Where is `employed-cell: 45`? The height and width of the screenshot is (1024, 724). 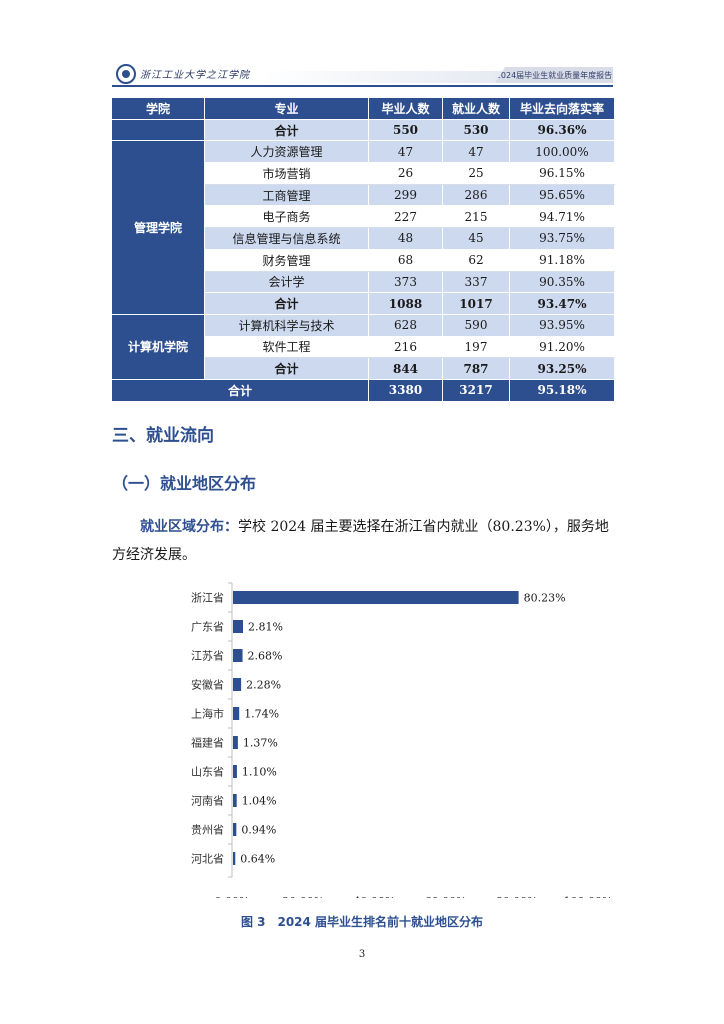 employed-cell: 45 is located at coordinates (476, 238).